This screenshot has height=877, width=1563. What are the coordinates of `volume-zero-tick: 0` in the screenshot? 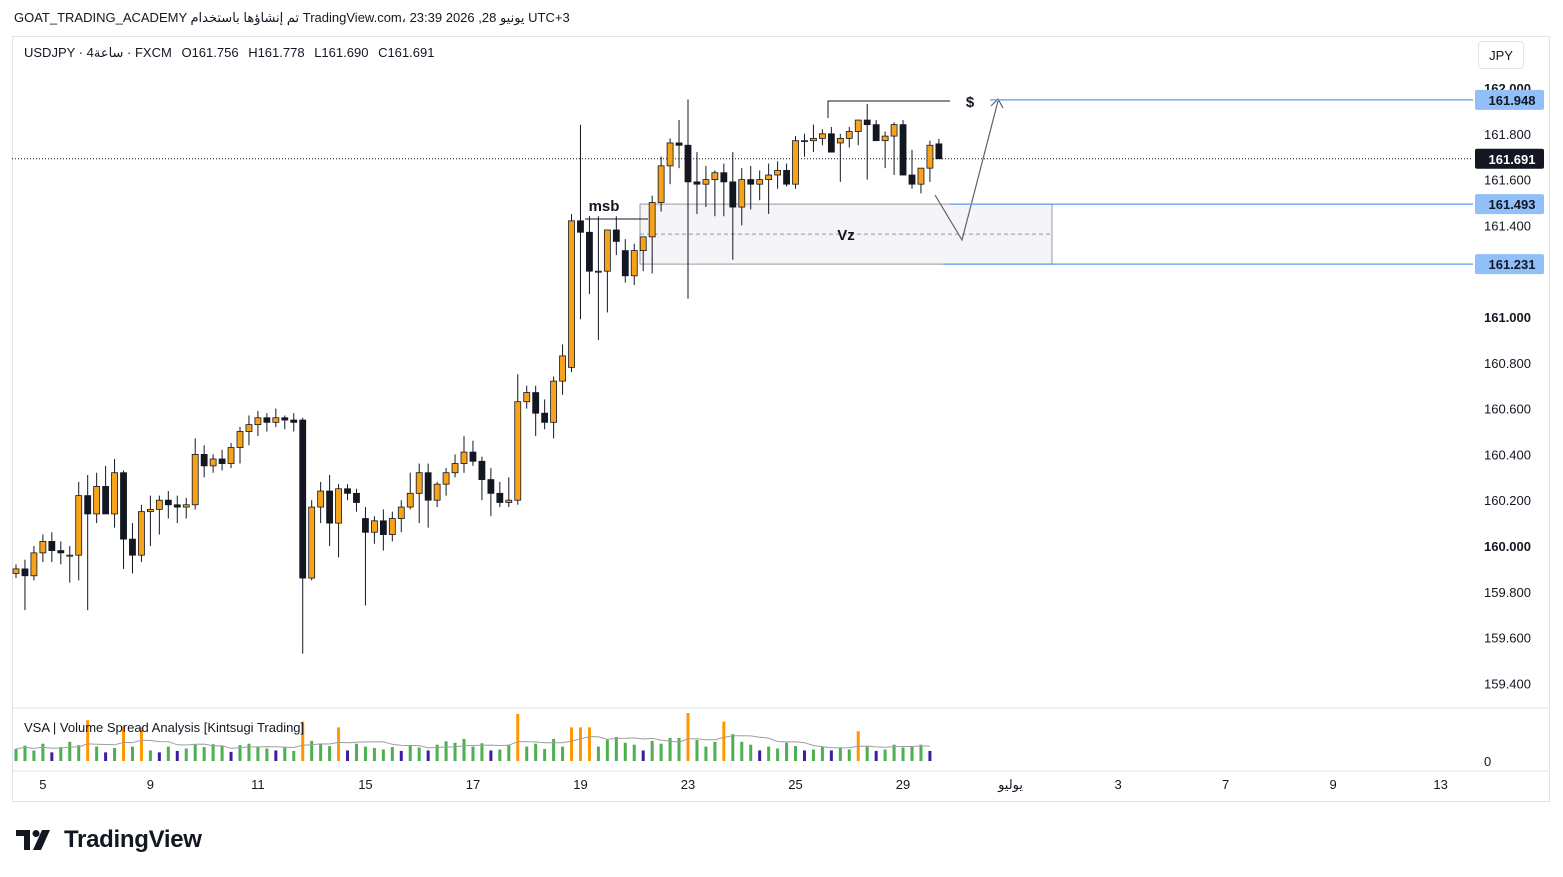 It's located at (1488, 761).